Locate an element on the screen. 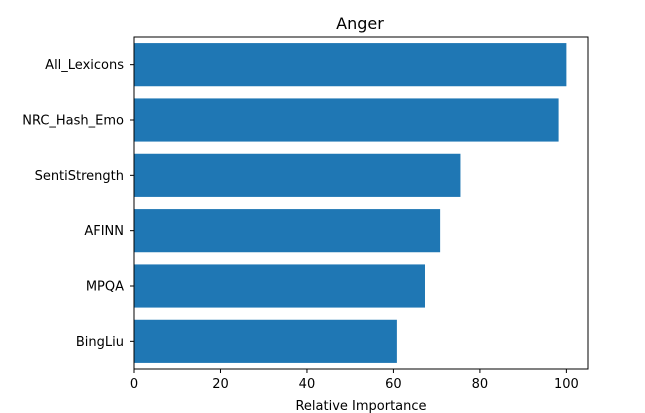  x-axis-ticks: 0 20 40 60 80 100 is located at coordinates (354, 380).